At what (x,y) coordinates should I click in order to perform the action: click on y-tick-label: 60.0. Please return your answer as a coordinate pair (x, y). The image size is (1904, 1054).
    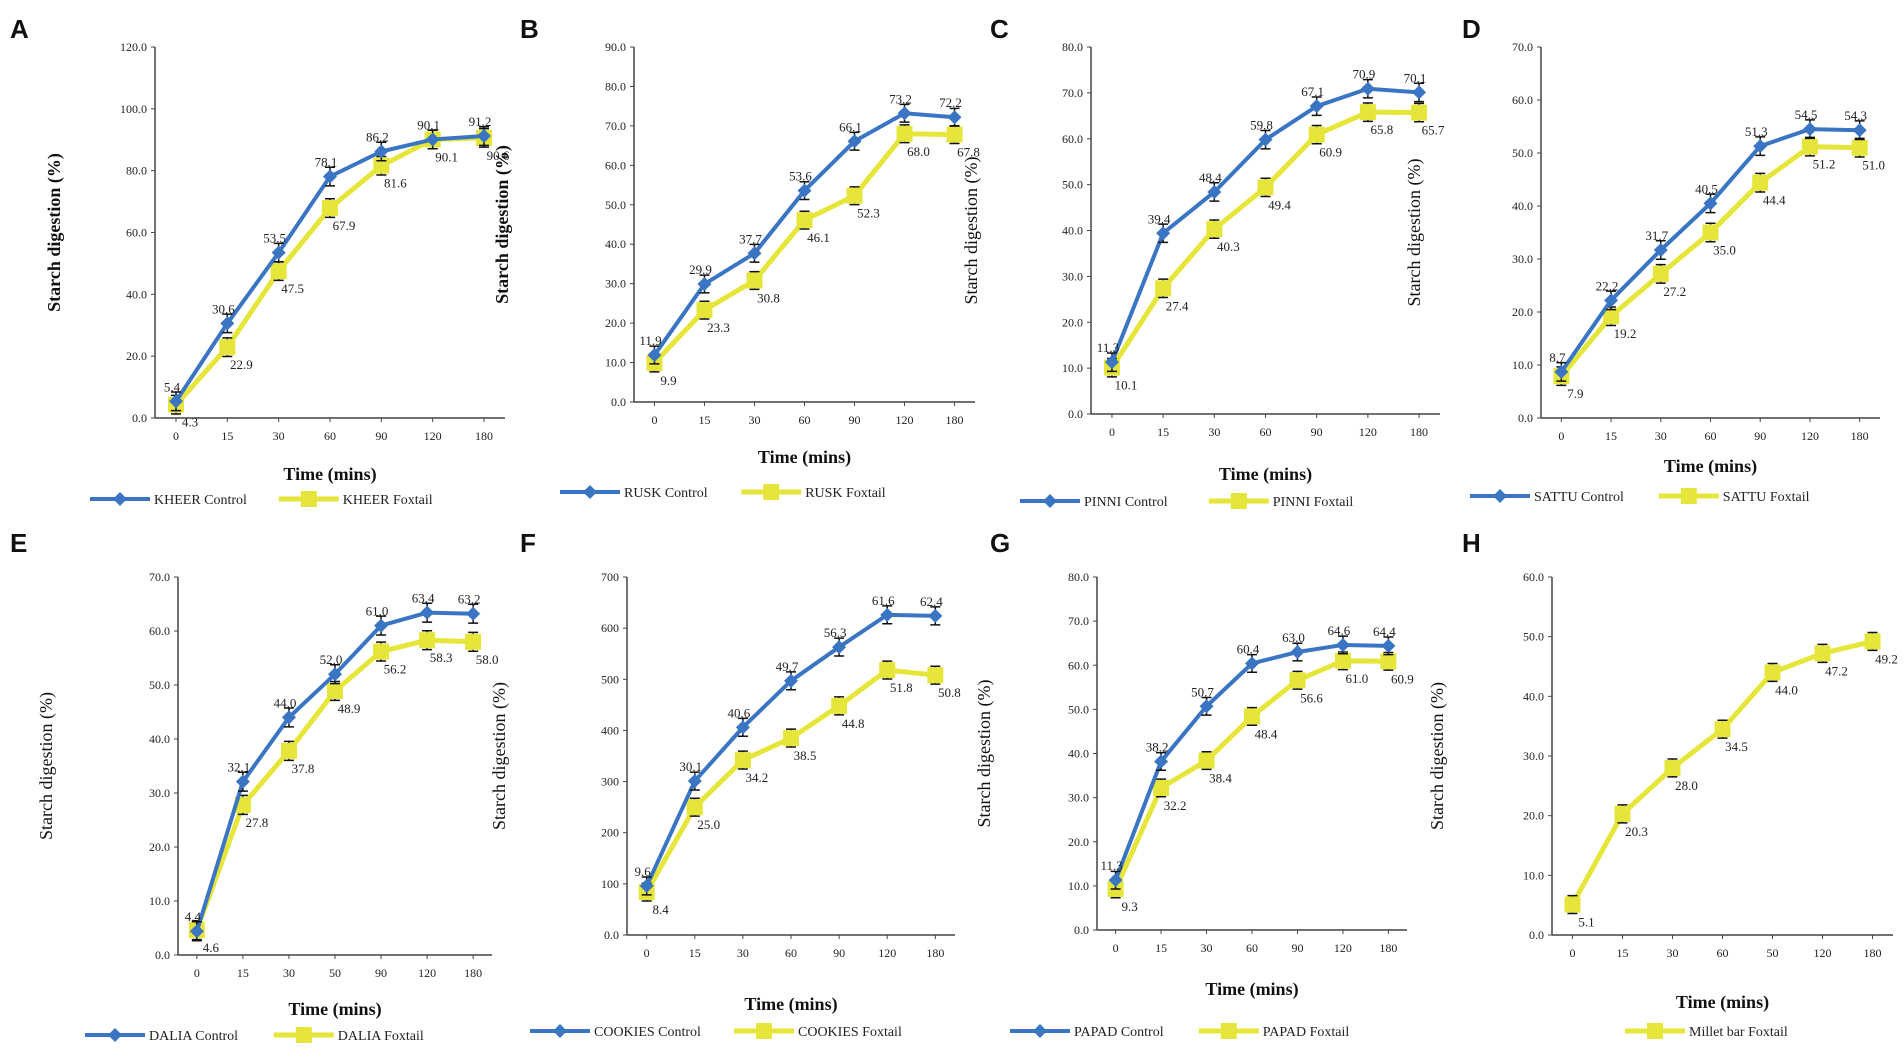
    Looking at the image, I should click on (1072, 139).